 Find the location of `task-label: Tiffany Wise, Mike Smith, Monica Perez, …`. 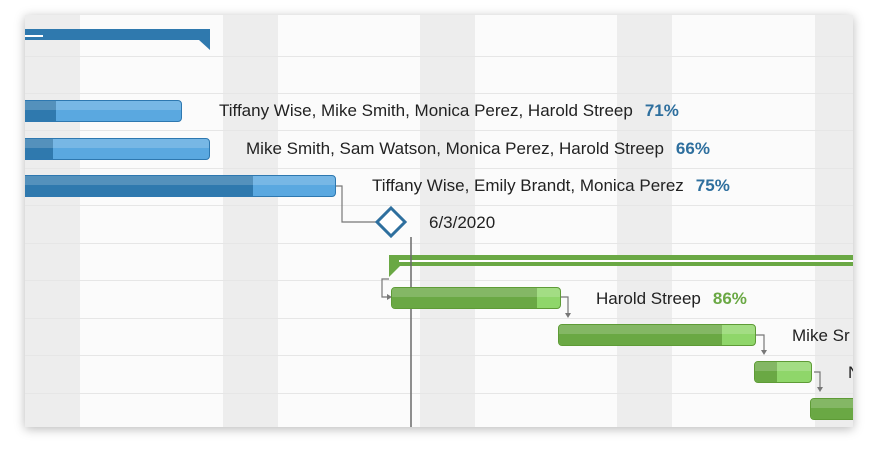

task-label: Tiffany Wise, Mike Smith, Monica Perez, … is located at coordinates (449, 111).